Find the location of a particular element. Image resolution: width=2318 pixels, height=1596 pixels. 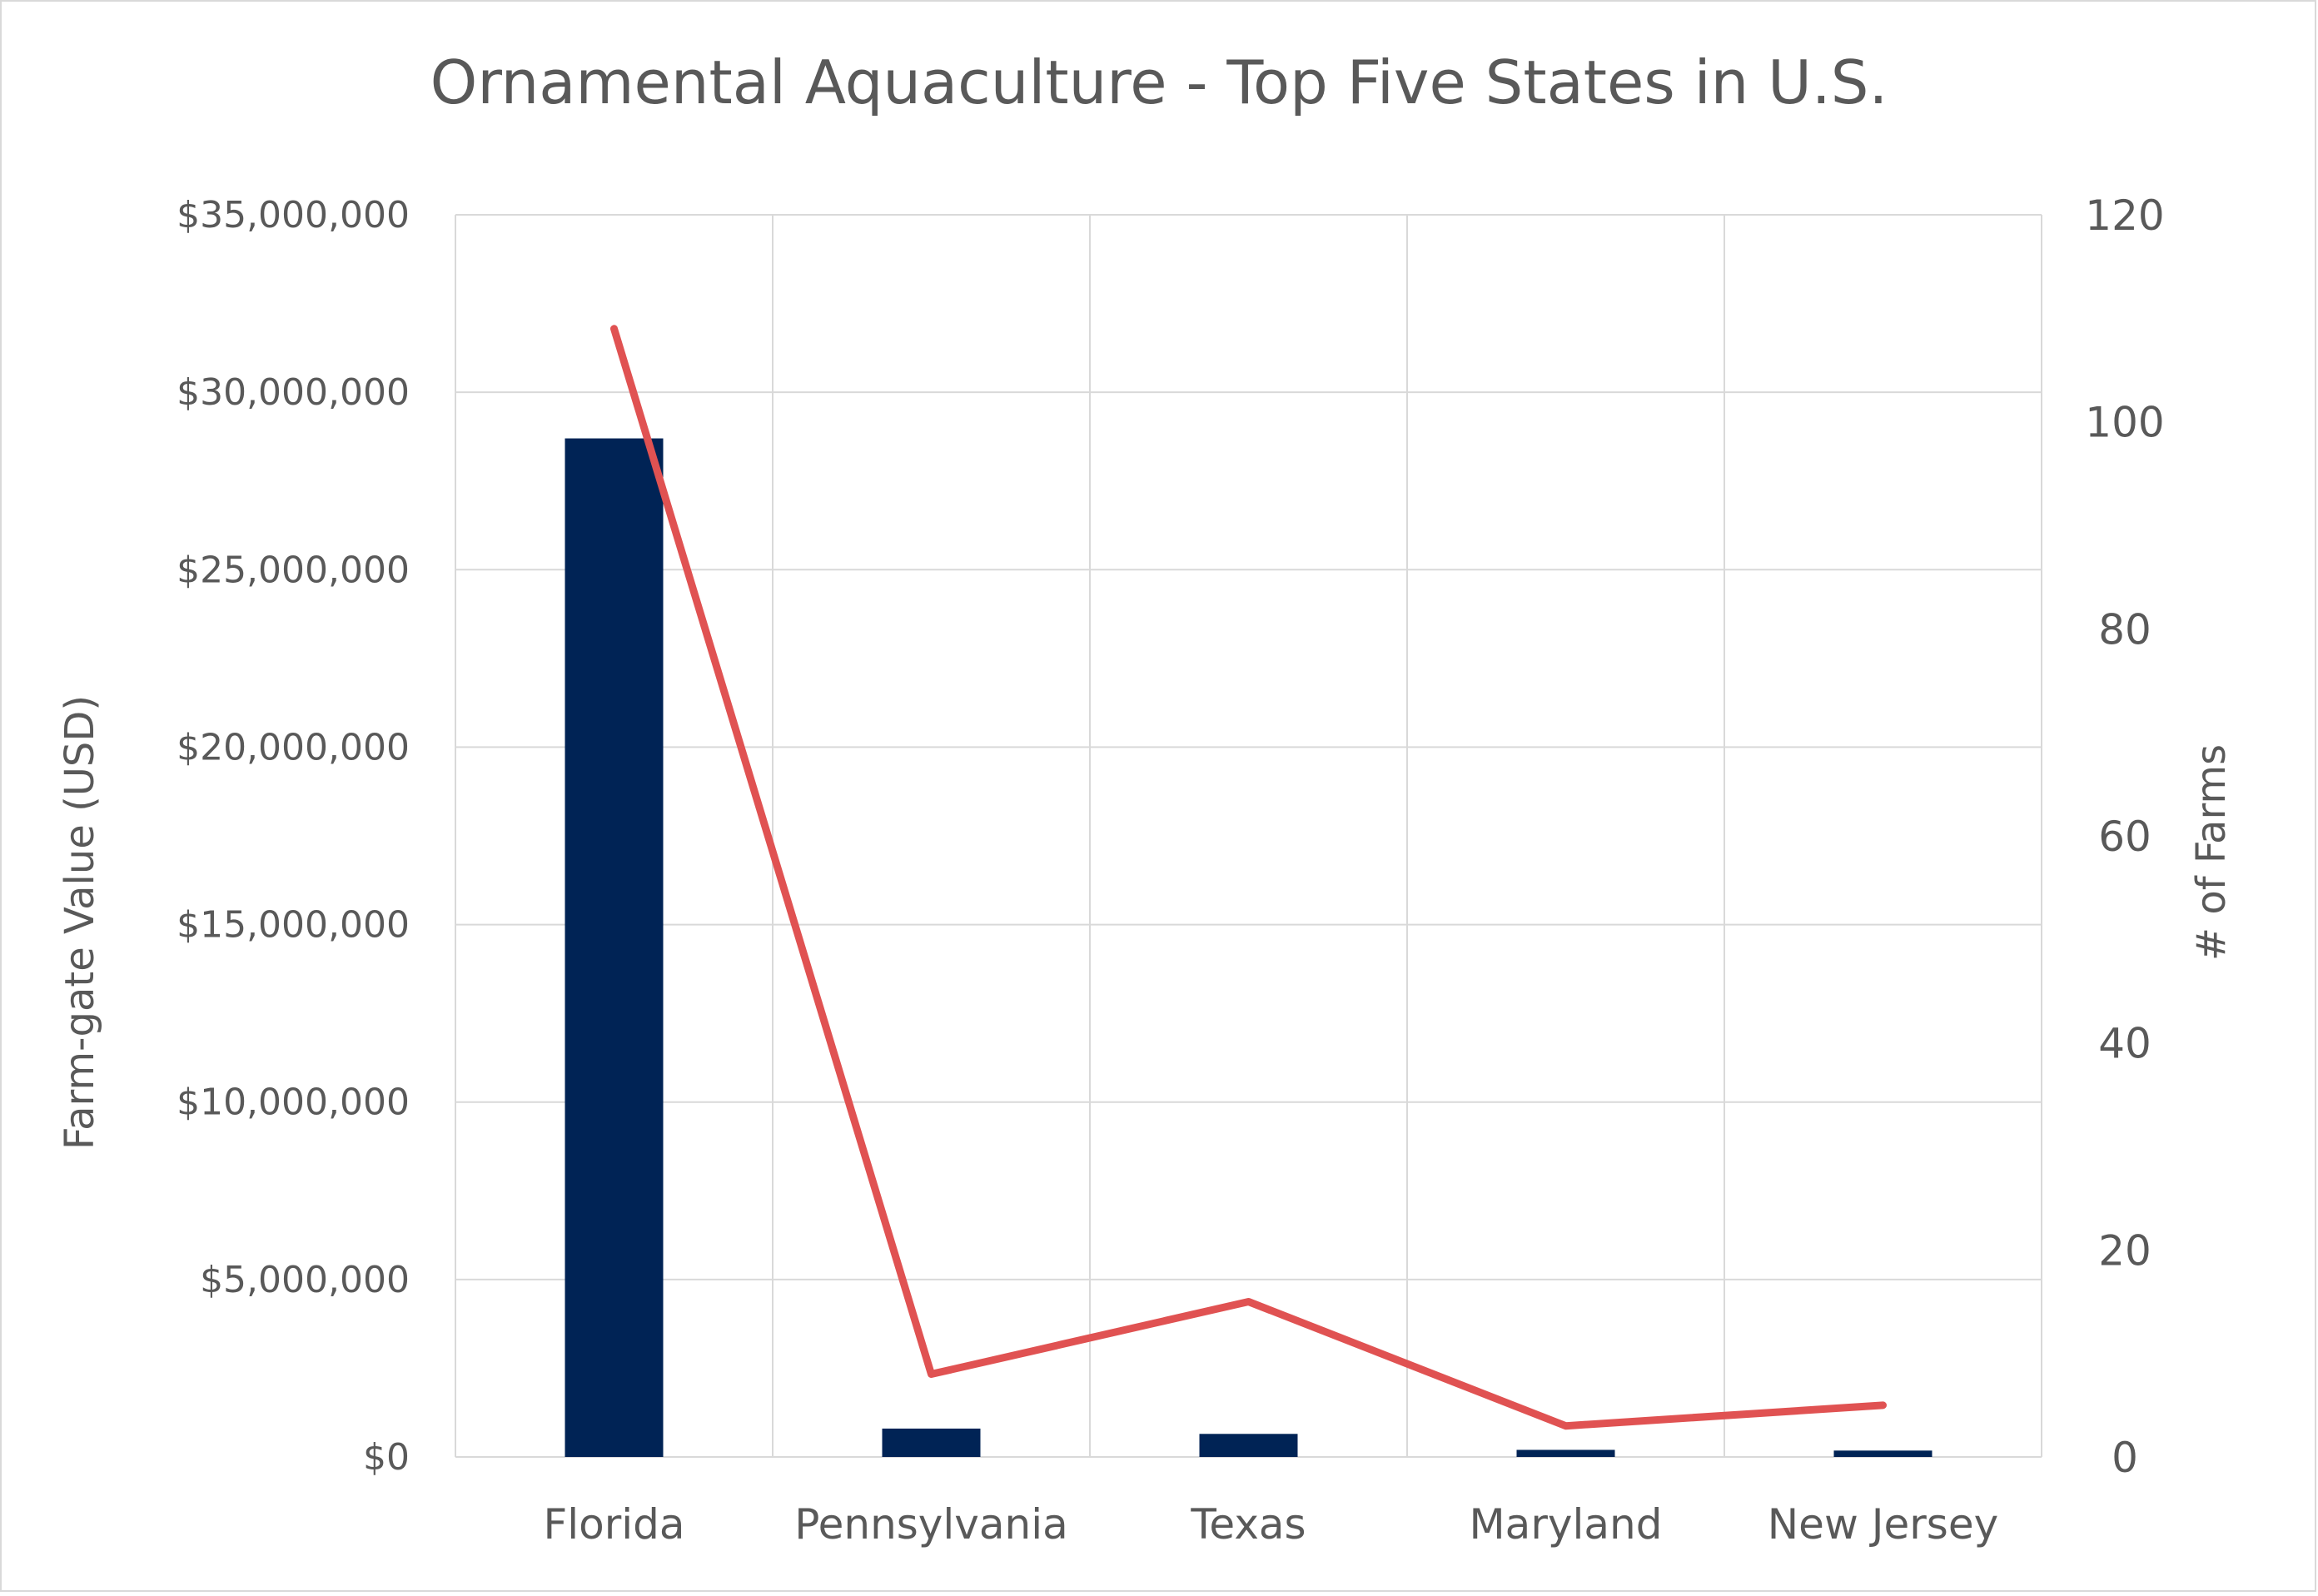

y2-tick-label: 120 is located at coordinates (2124, 216).